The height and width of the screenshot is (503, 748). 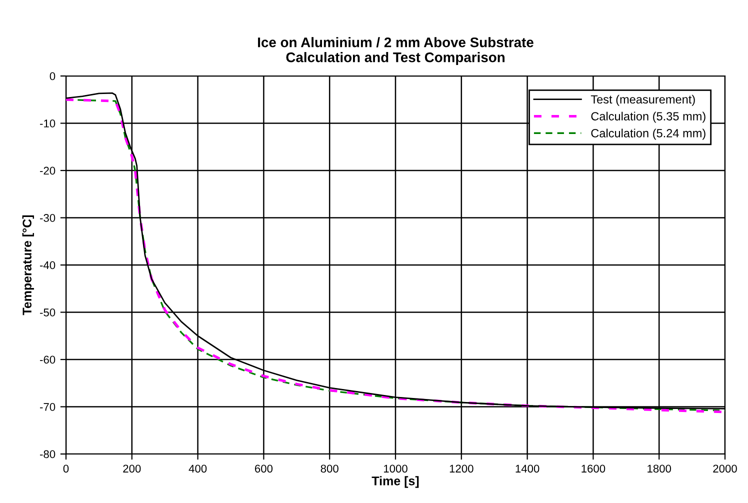 What do you see at coordinates (48, 170) in the screenshot?
I see `y-tick-label: -20` at bounding box center [48, 170].